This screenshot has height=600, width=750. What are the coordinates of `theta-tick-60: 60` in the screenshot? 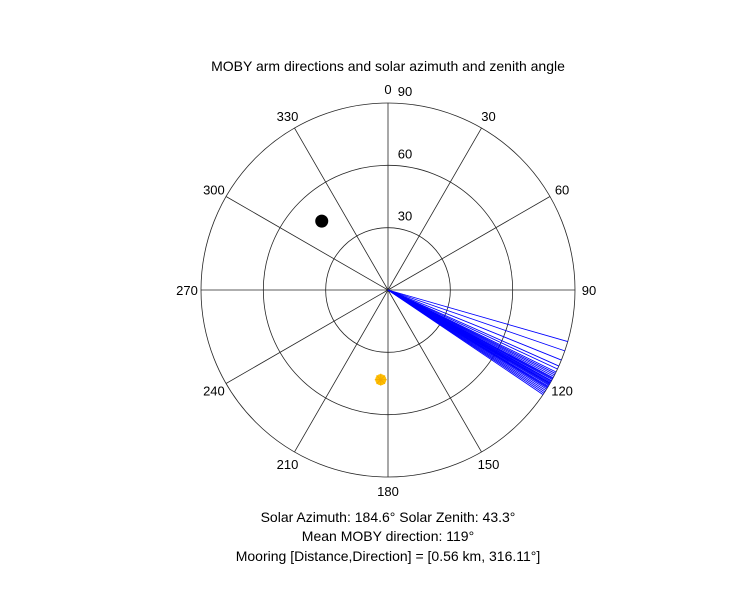 It's located at (562, 190).